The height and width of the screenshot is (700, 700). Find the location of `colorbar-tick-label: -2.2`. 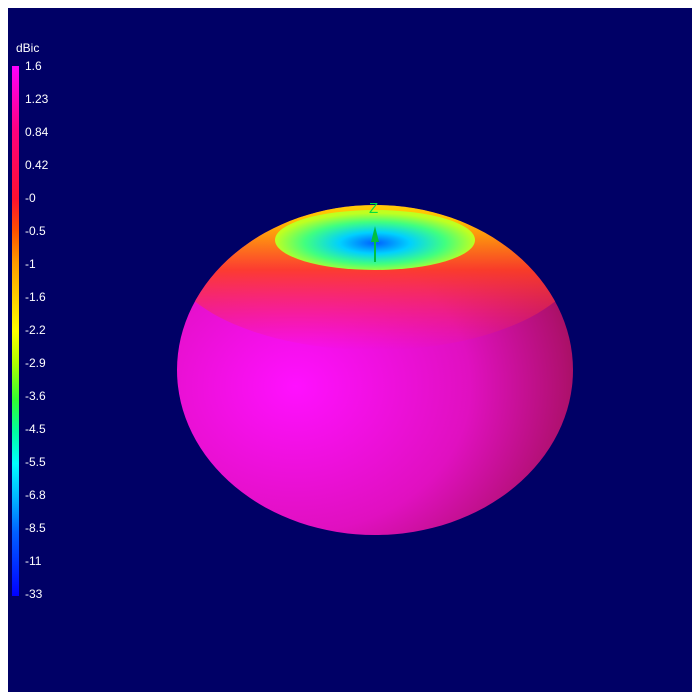

colorbar-tick-label: -2.2 is located at coordinates (35, 330).